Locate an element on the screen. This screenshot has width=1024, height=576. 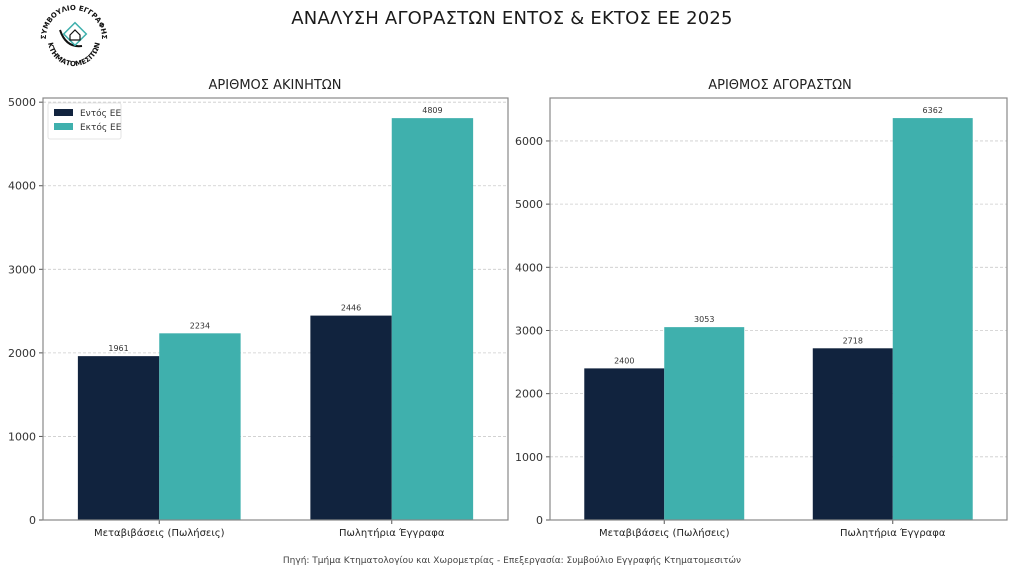
chart-title: ΑΡΙΘΜΟΣ ΑΓΟΡΑΣΤΩΝ is located at coordinates (780, 85).